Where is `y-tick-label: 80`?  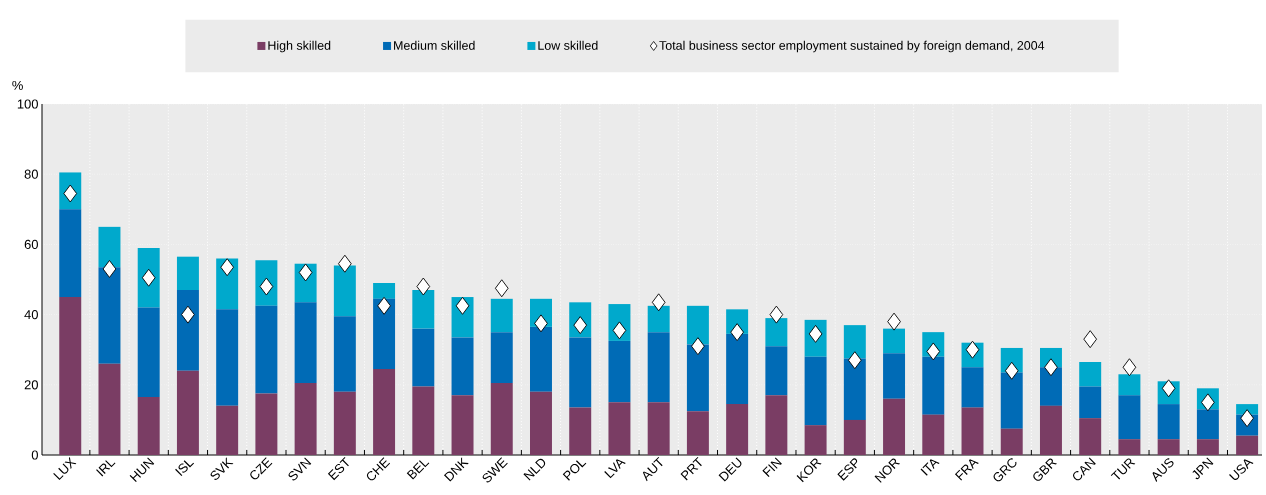
y-tick-label: 80 is located at coordinates (31, 174).